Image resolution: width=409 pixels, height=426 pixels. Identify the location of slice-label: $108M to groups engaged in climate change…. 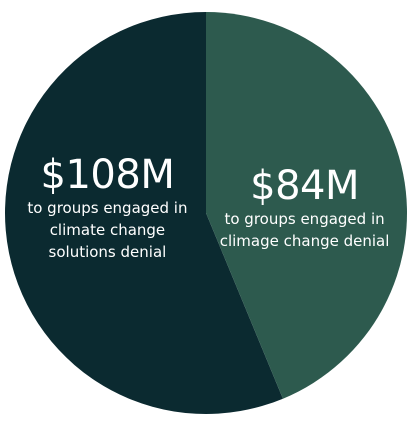
(107, 208).